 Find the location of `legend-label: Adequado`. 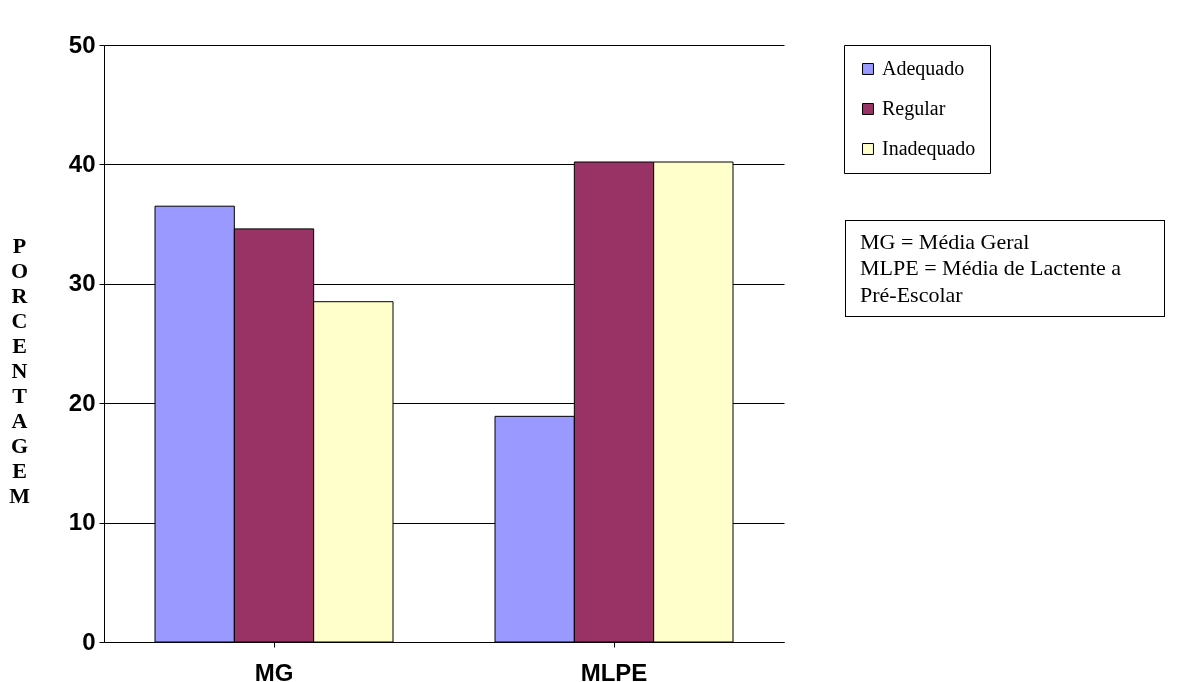

legend-label: Adequado is located at coordinates (923, 68).